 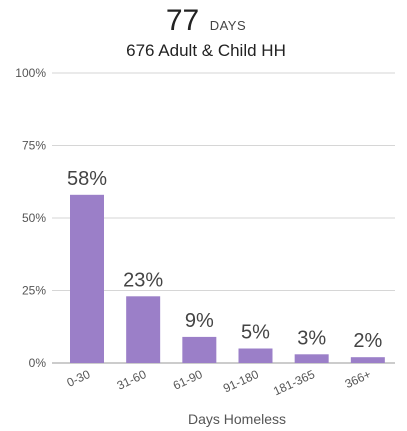 What do you see at coordinates (182, 20) in the screenshot?
I see `headline-value: 77` at bounding box center [182, 20].